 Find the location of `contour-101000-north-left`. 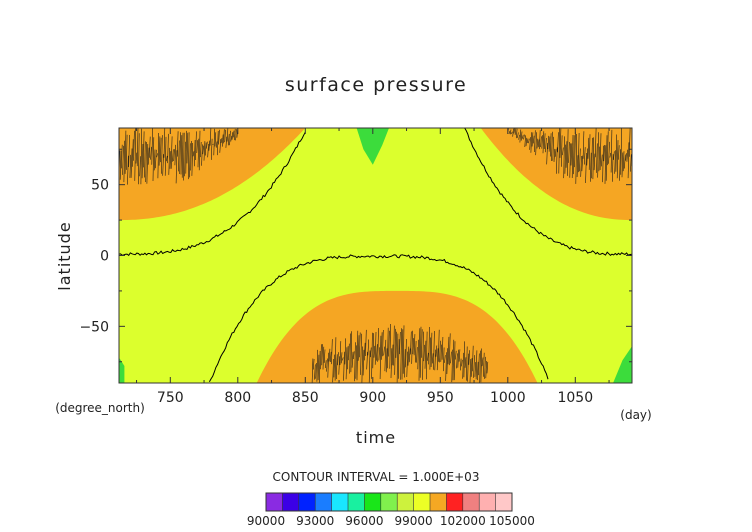

contour-101000-north-left is located at coordinates (212, 194).